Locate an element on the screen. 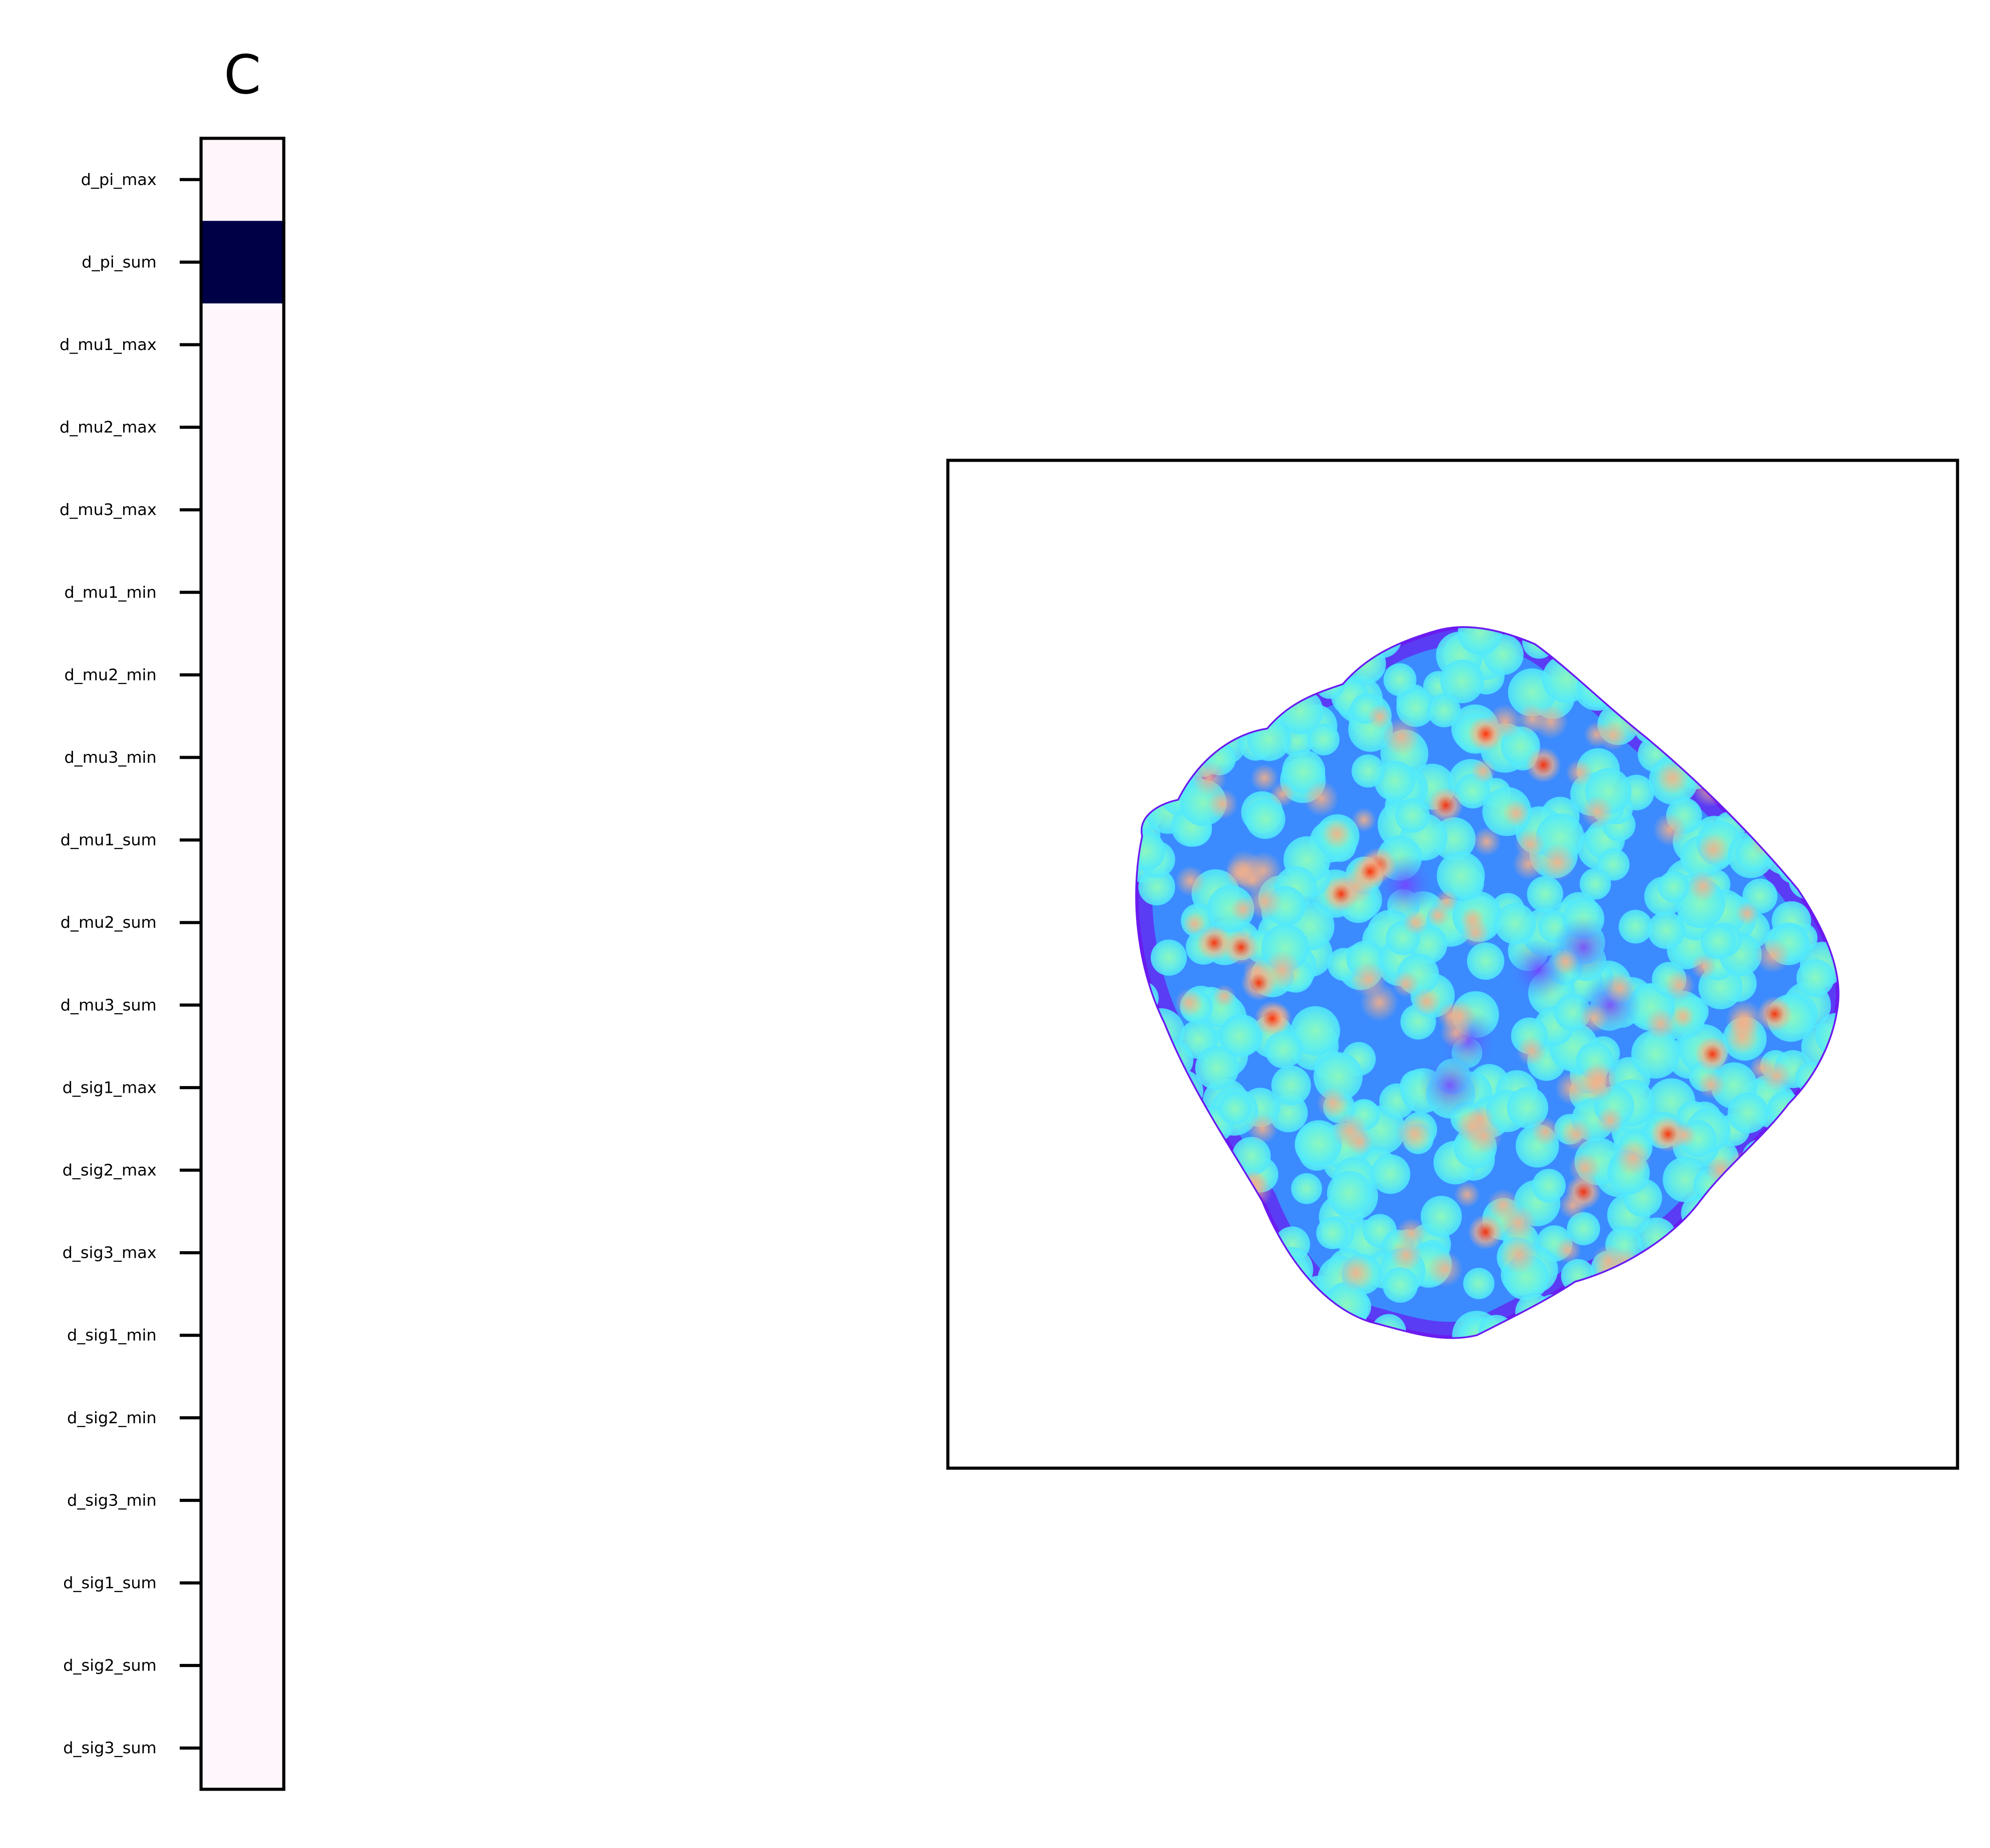 This screenshot has width=1990, height=1848. y-tick-label: d_mu2_max is located at coordinates (109, 428).